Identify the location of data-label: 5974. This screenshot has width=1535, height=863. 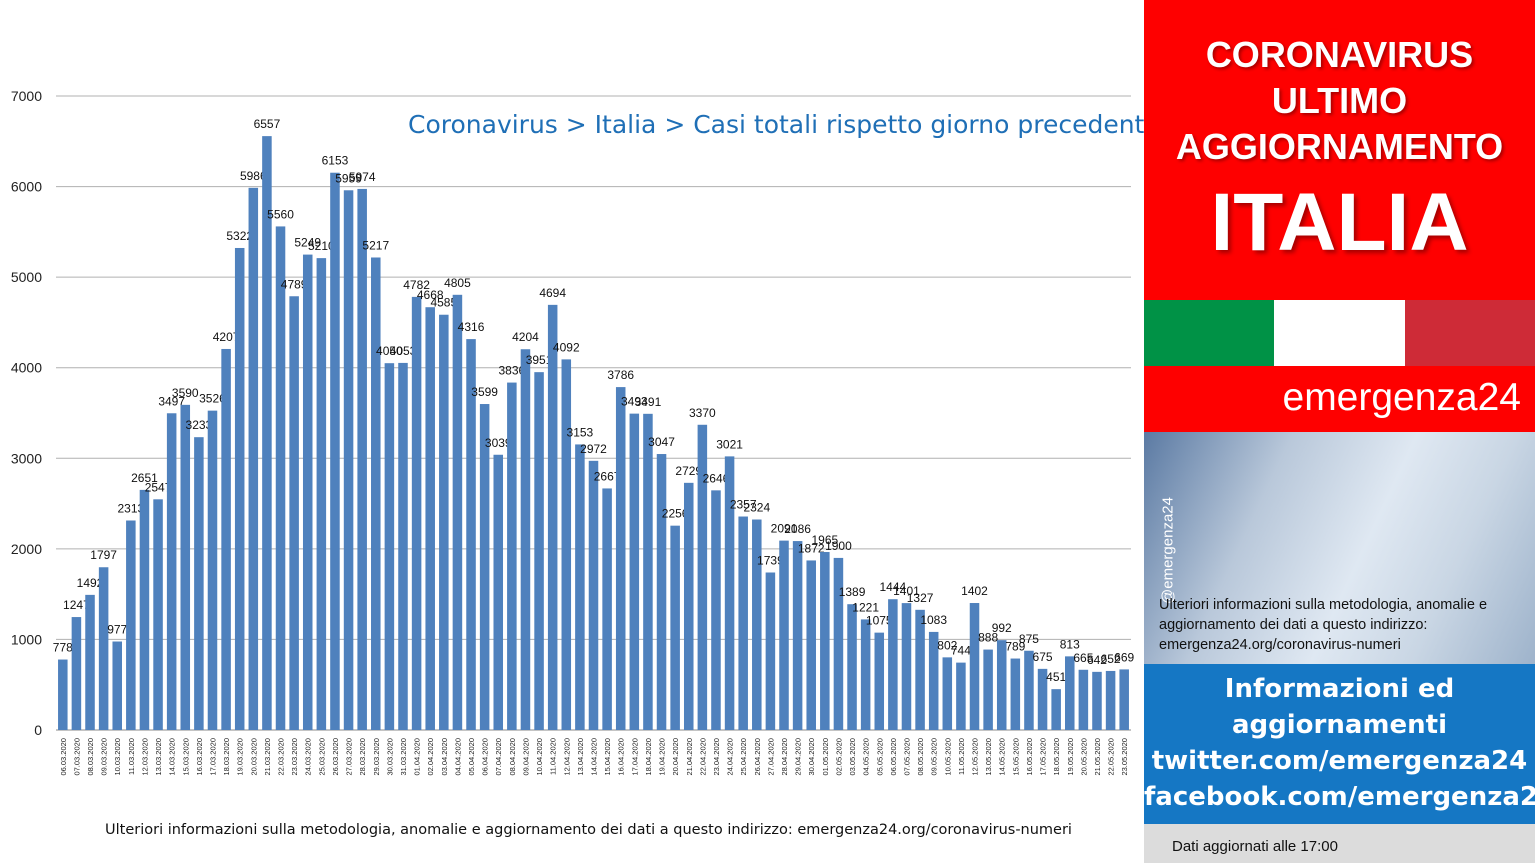
(362, 177).